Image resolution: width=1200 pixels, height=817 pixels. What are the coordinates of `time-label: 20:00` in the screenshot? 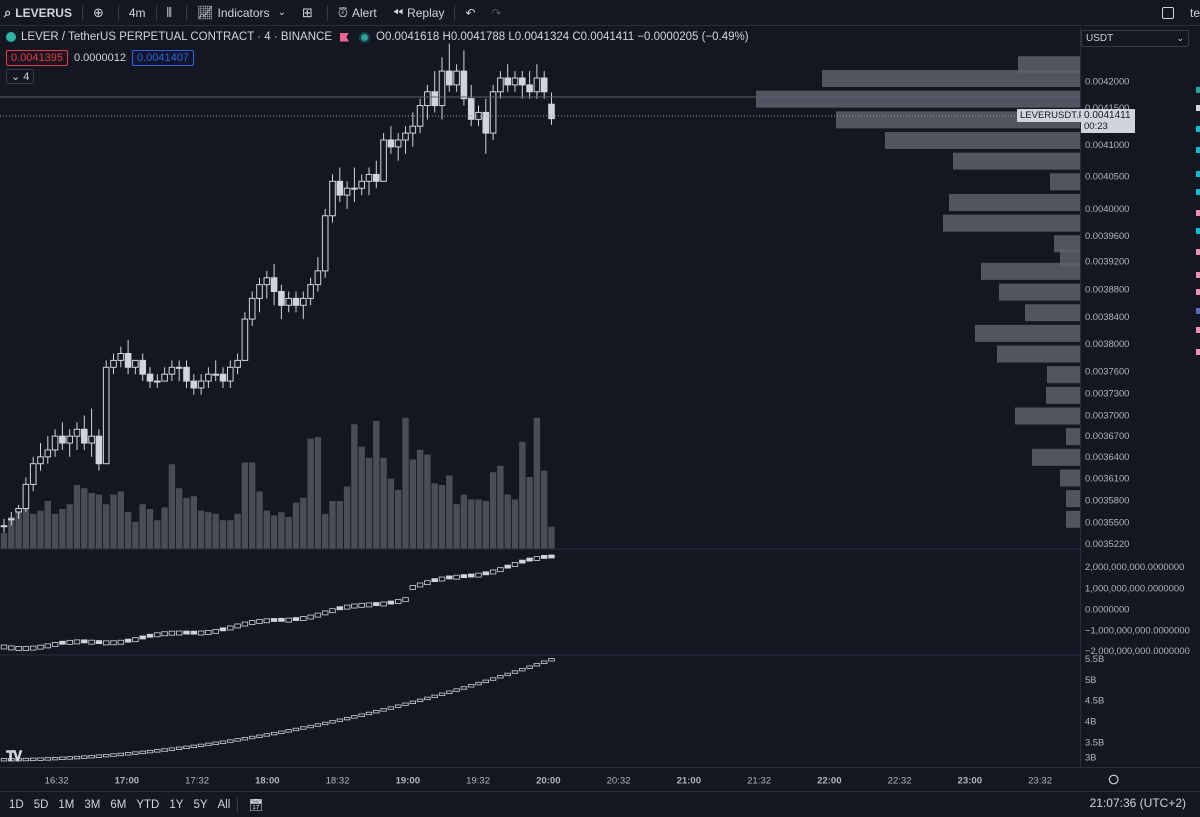 It's located at (548, 780).